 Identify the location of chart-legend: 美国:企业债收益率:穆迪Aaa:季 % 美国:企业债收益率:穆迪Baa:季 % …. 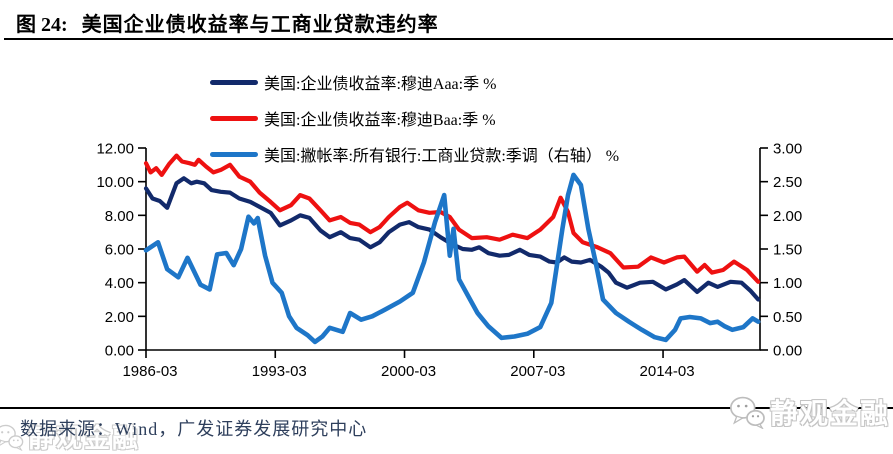
(414, 118).